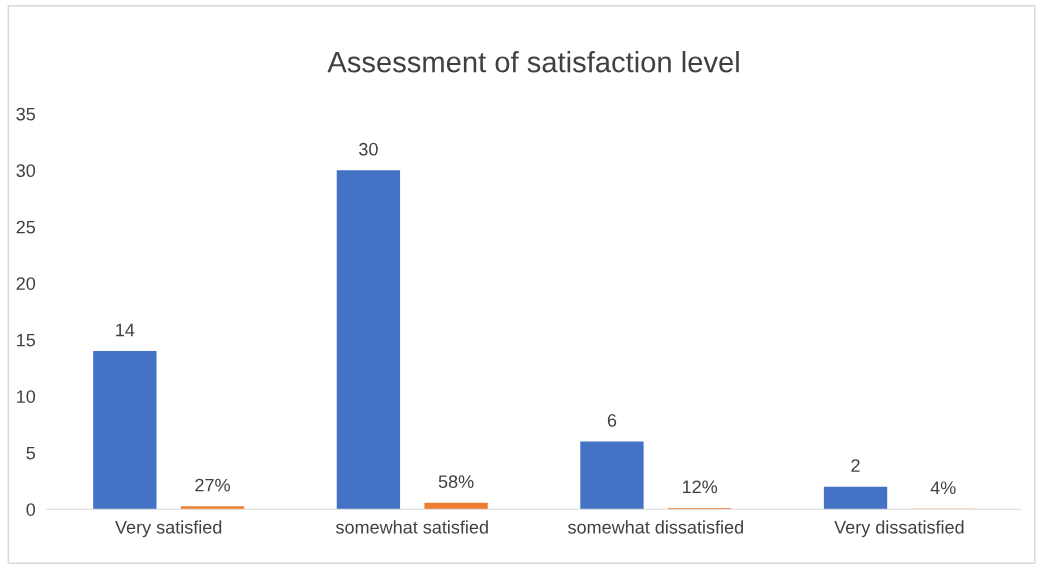 The width and height of the screenshot is (1042, 569). I want to click on data-label: 27%, so click(212, 485).